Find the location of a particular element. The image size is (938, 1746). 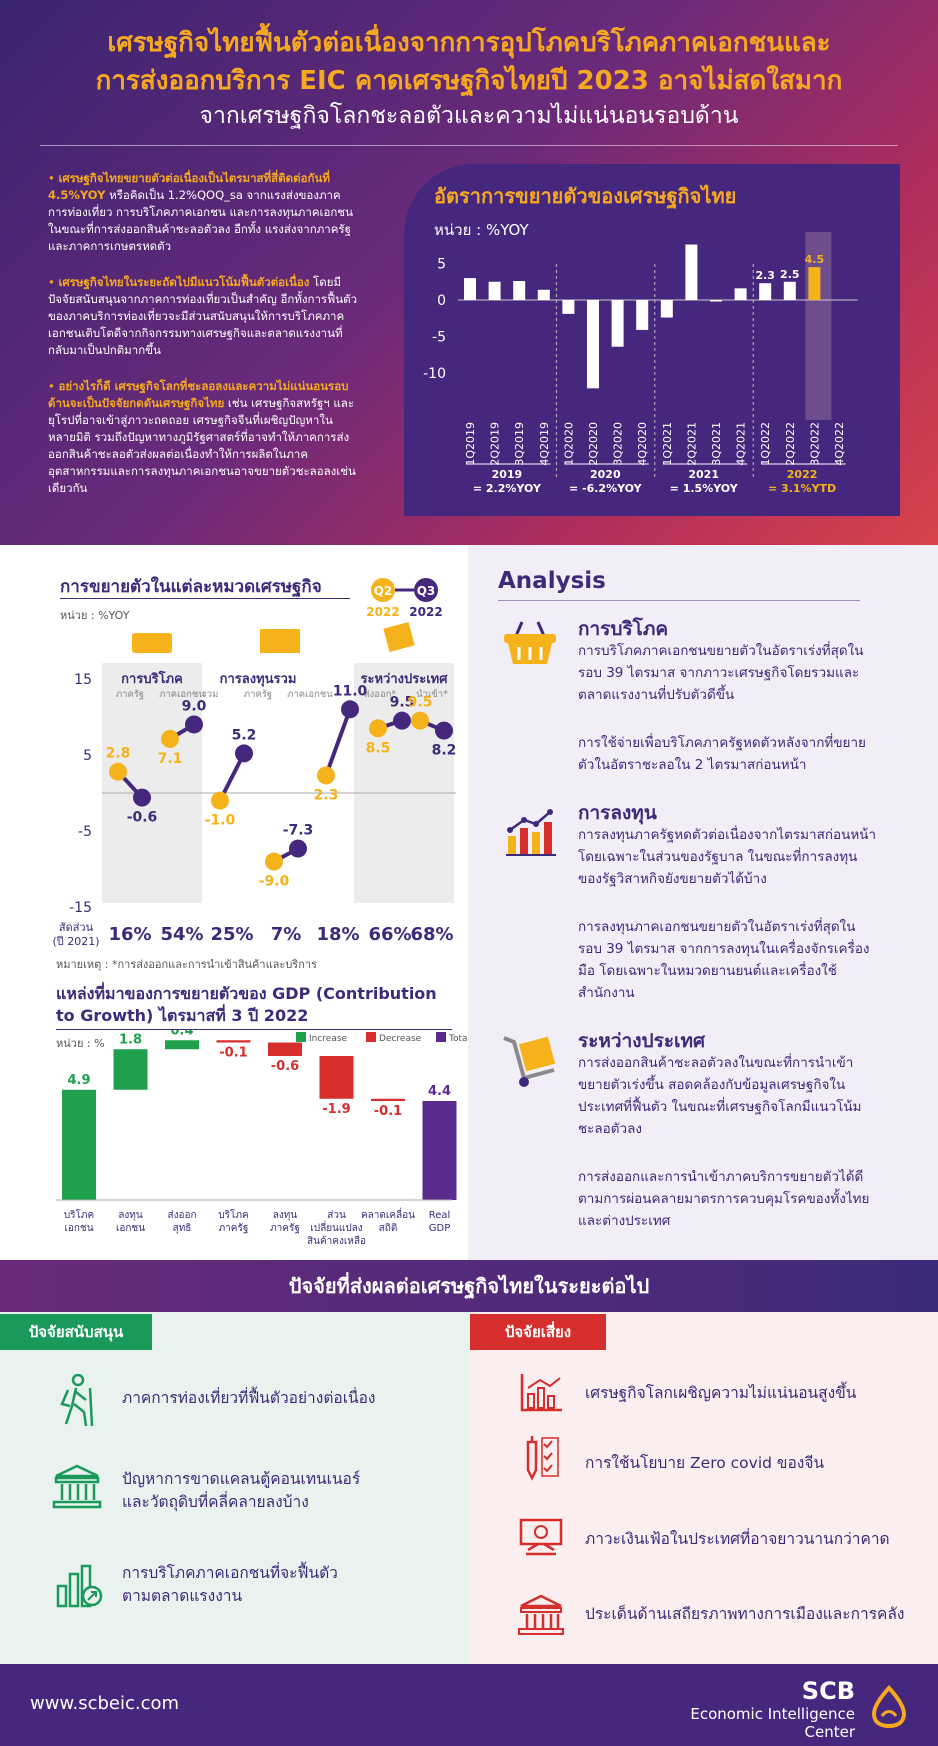

subgroup-label: ภาครัฐ is located at coordinates (130, 694).